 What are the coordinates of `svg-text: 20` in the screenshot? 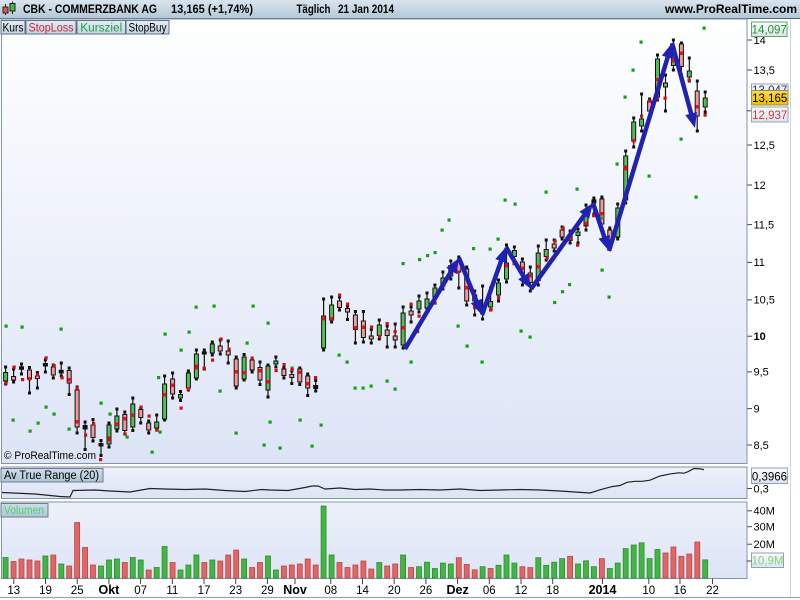 It's located at (394, 591).